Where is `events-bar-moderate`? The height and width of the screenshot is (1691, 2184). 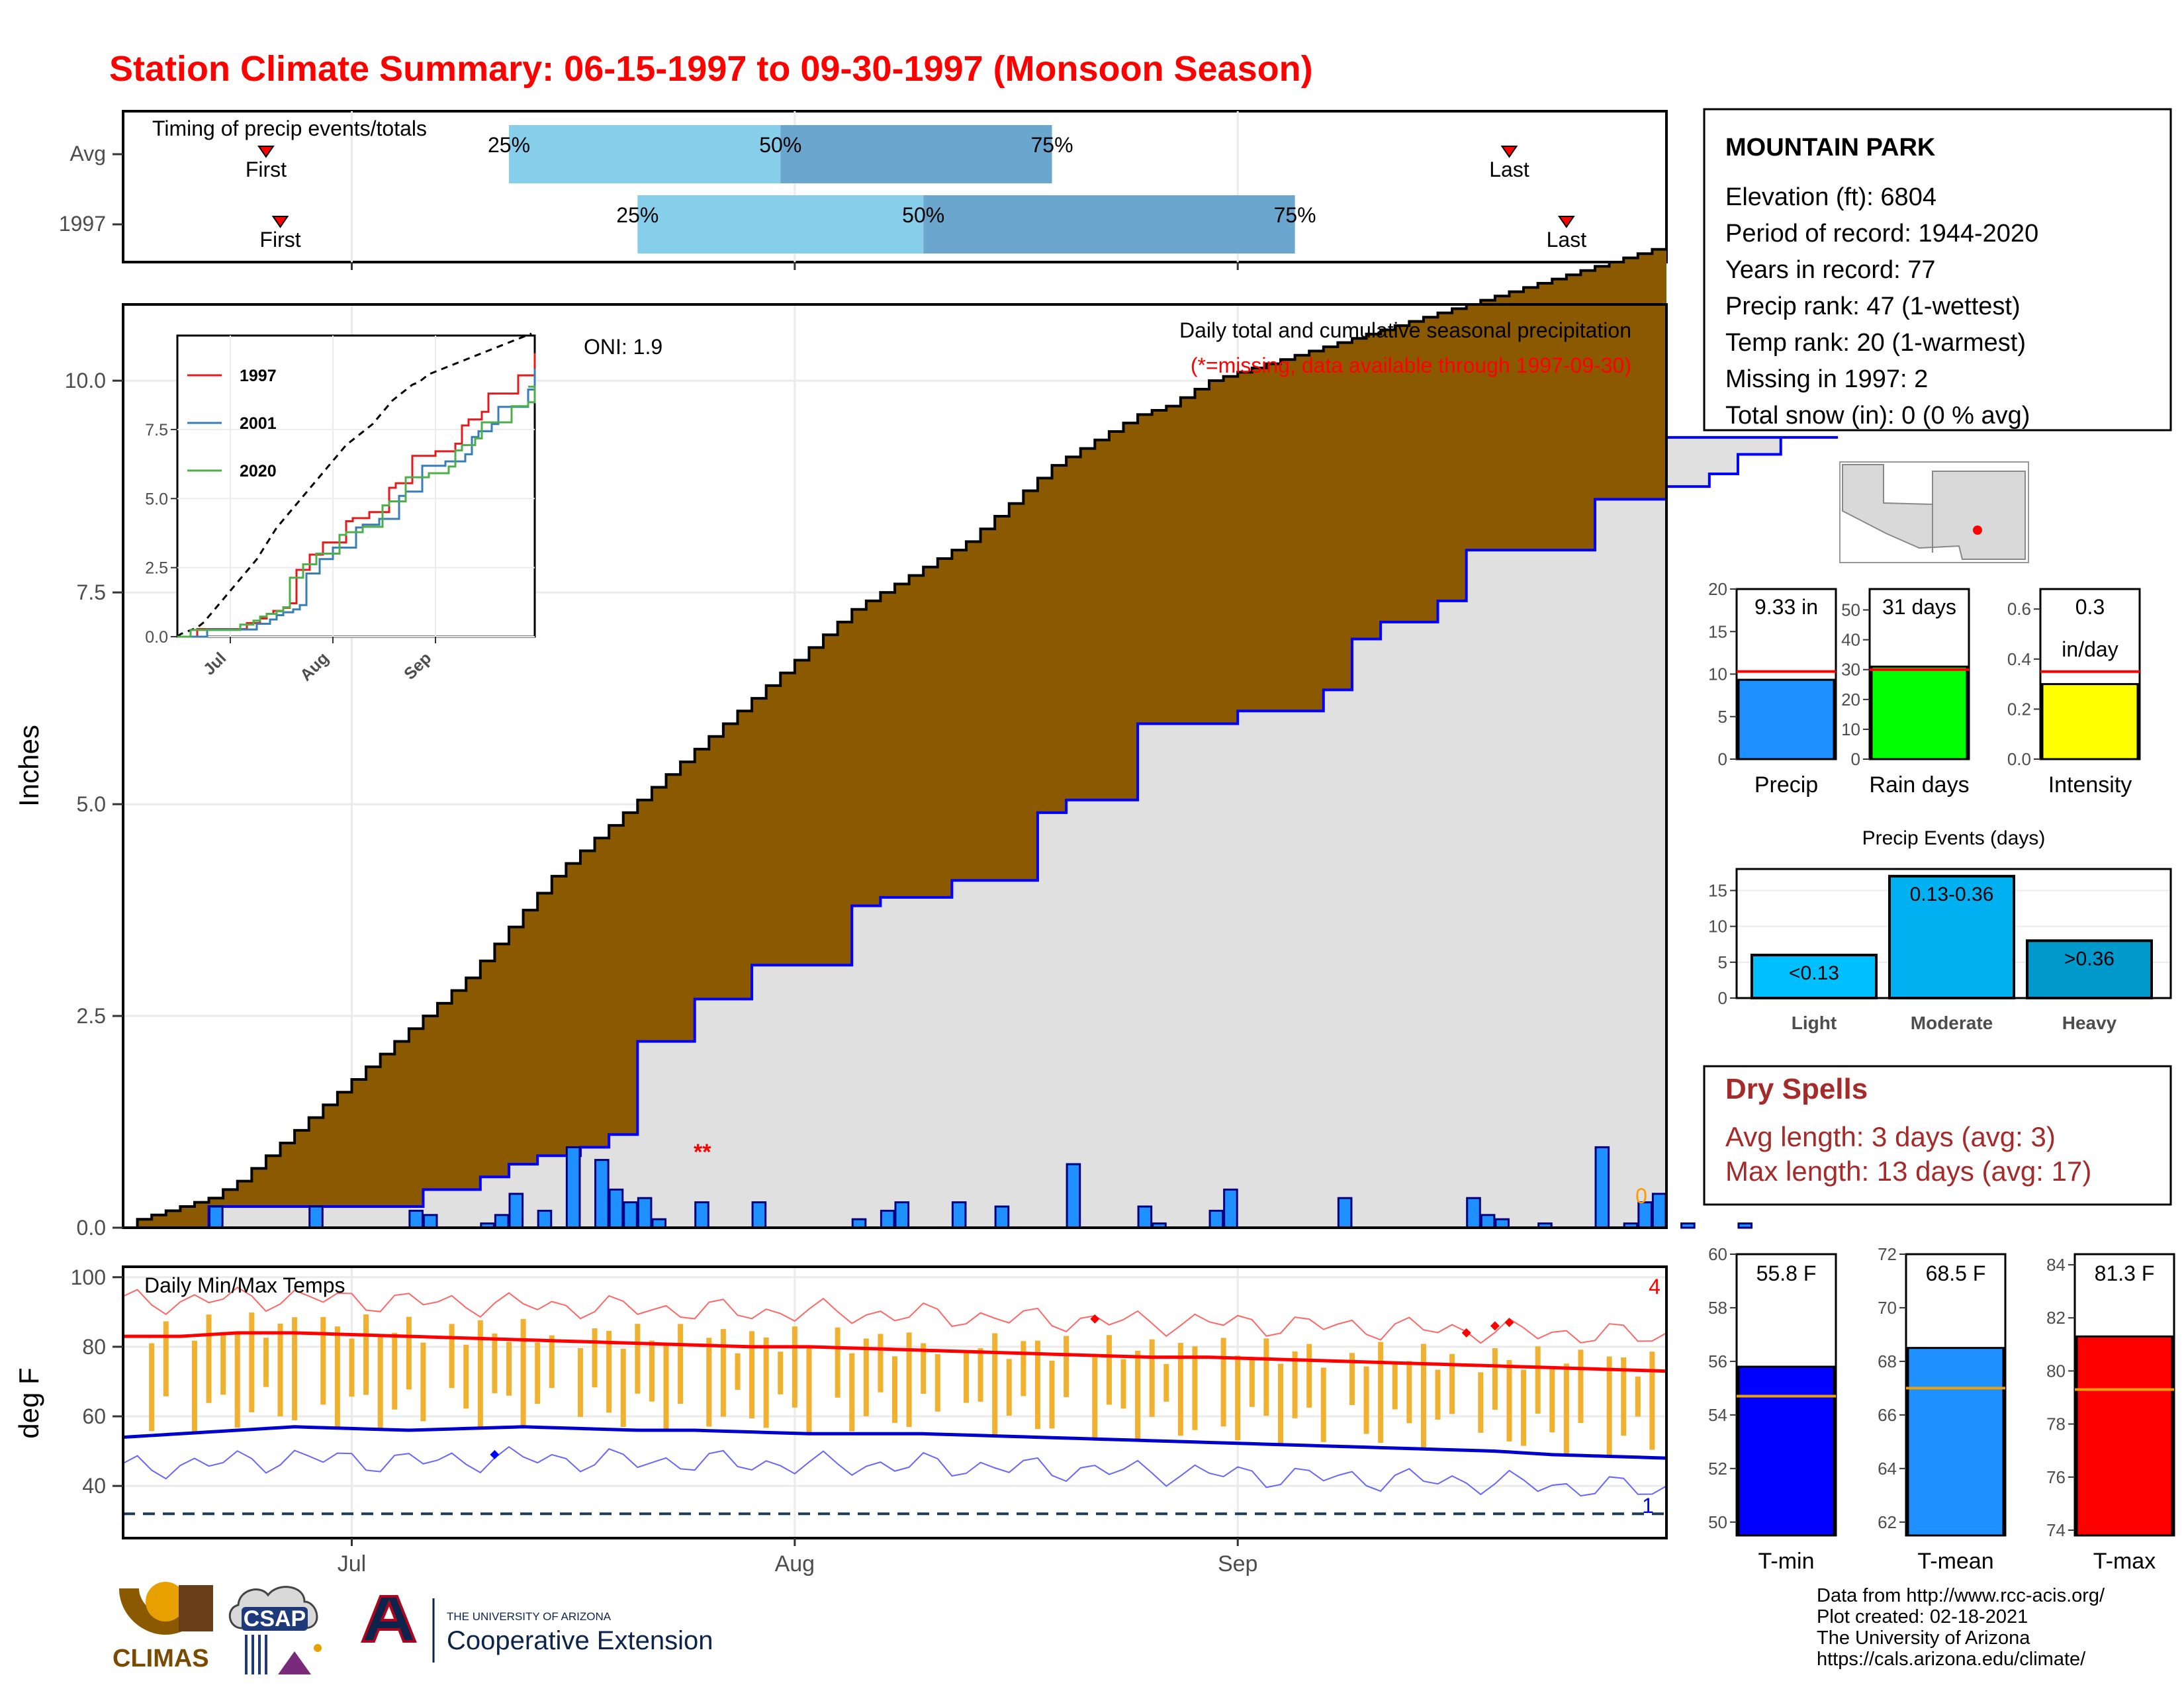
events-bar-moderate is located at coordinates (1951, 937).